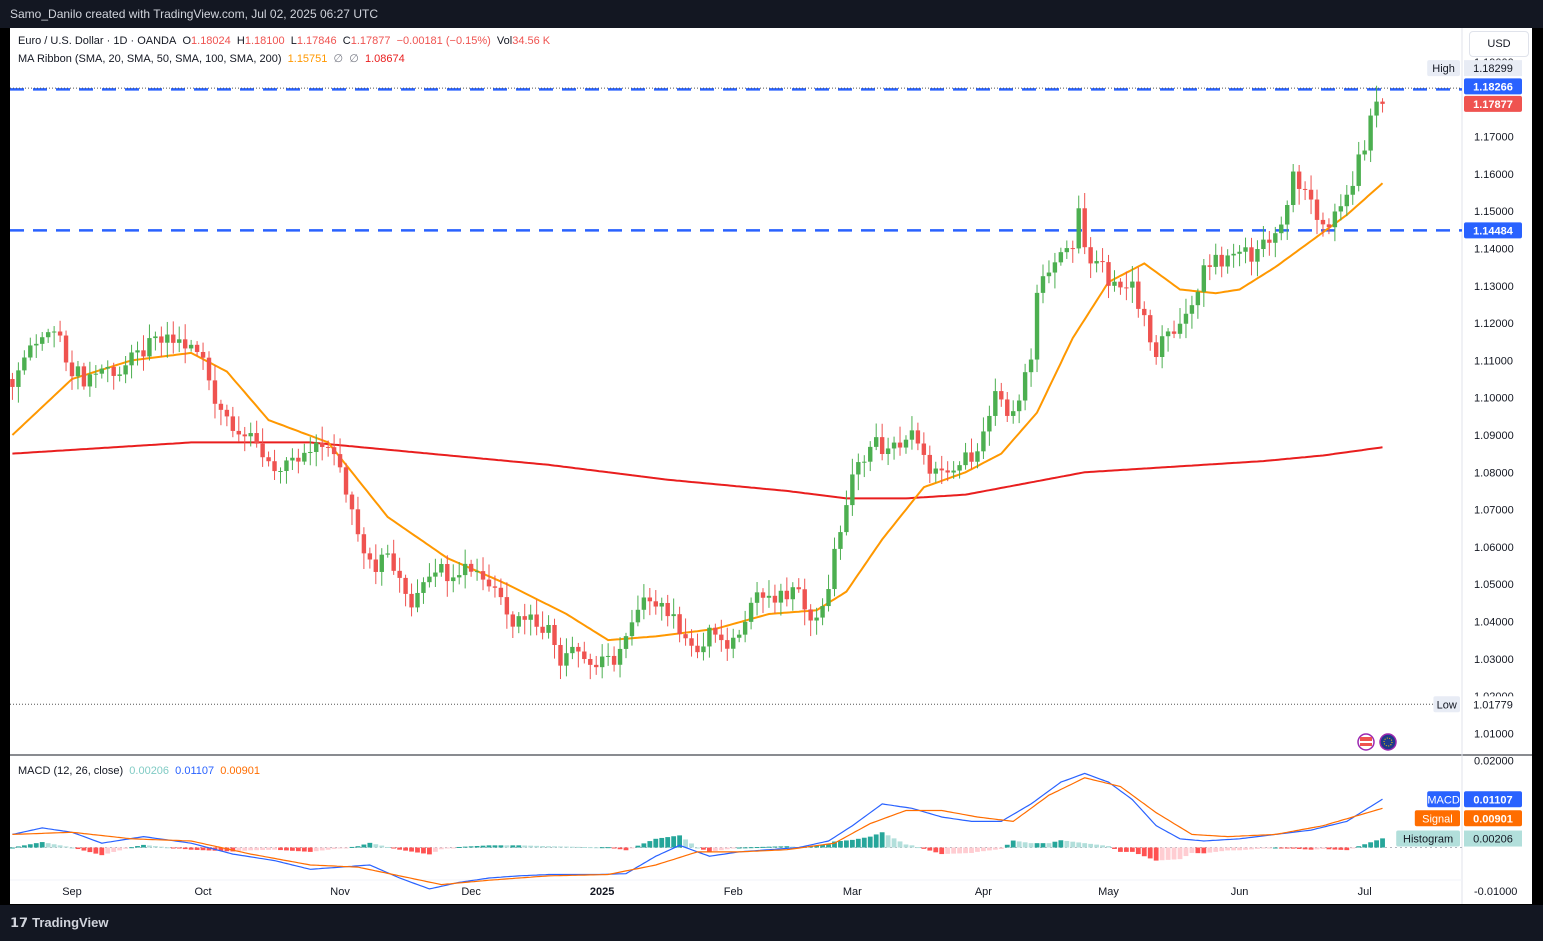  I want to click on low-tag-label: Low, so click(1447, 705).